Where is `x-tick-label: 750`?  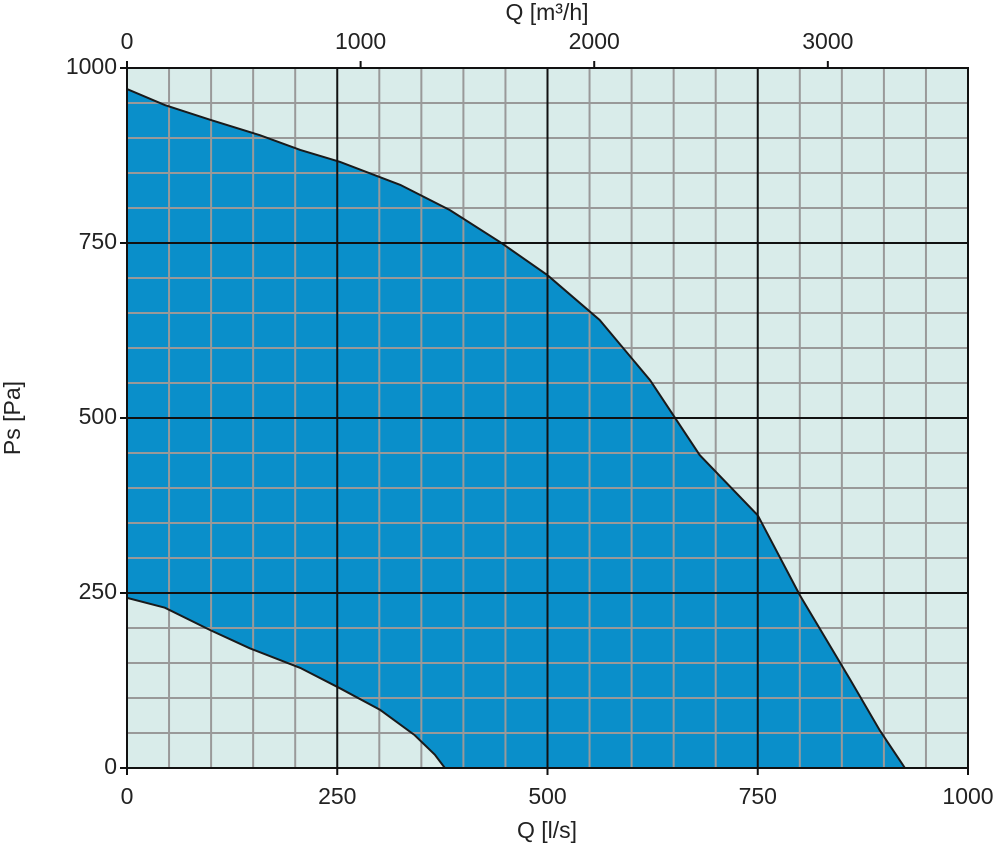 x-tick-label: 750 is located at coordinates (758, 796).